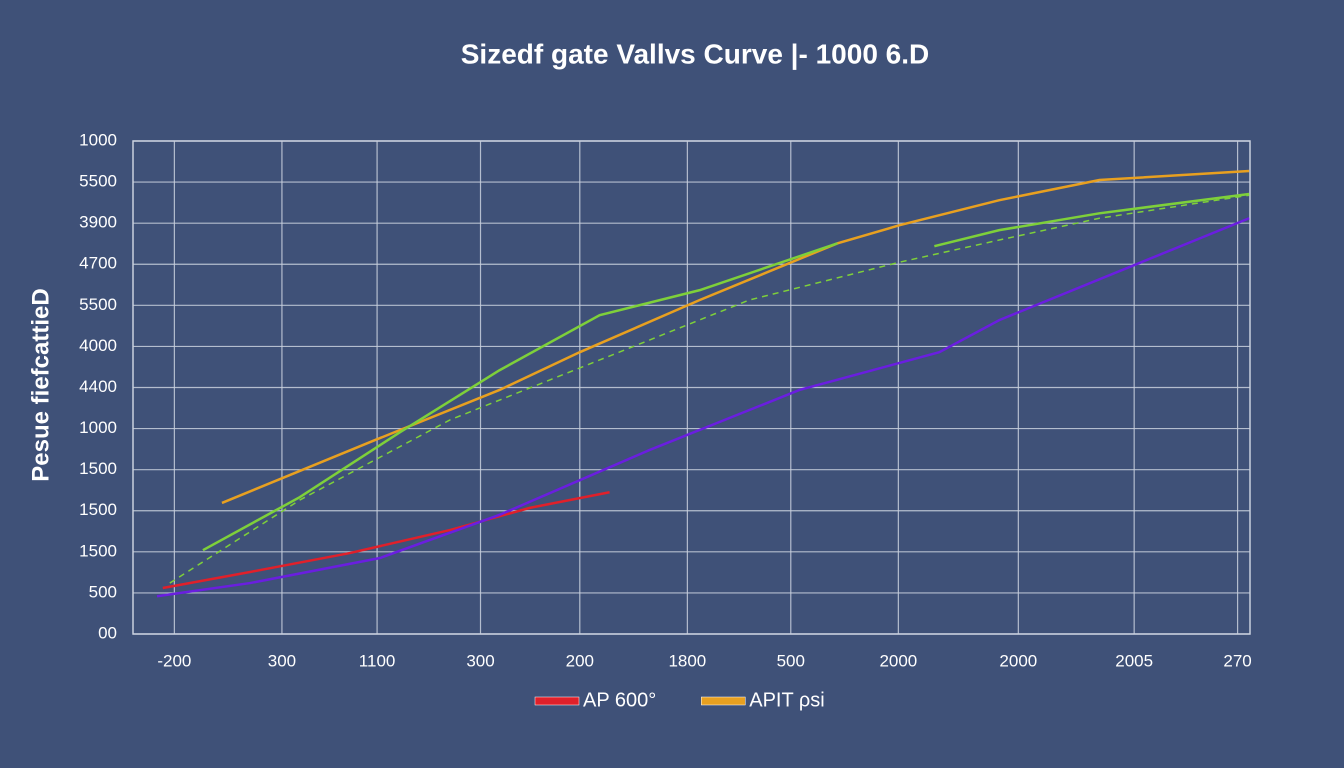  Describe the element at coordinates (619, 700) in the screenshot. I see `legend-label: AP 600°` at that location.